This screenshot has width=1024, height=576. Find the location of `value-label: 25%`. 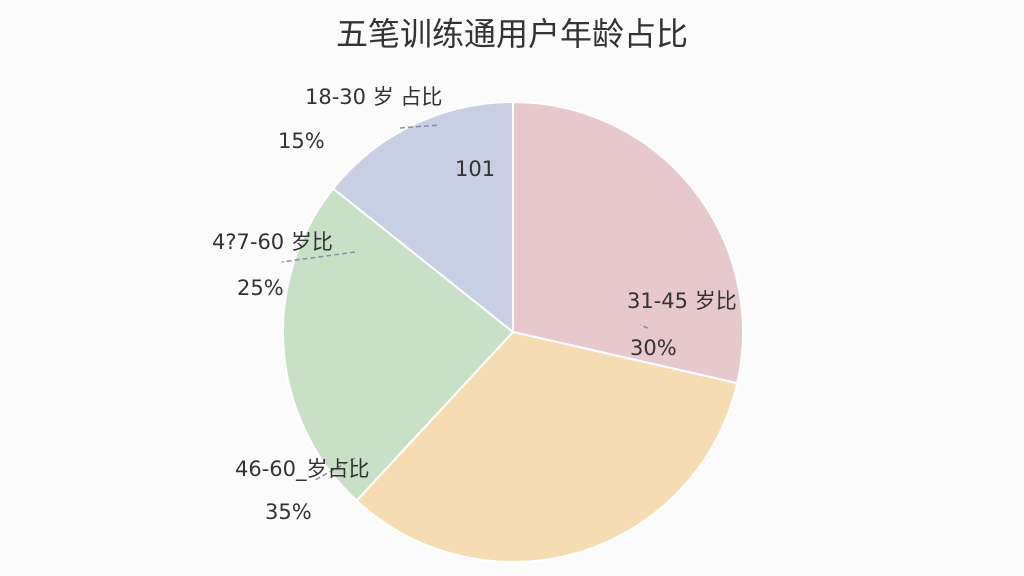

value-label: 25% is located at coordinates (260, 288).